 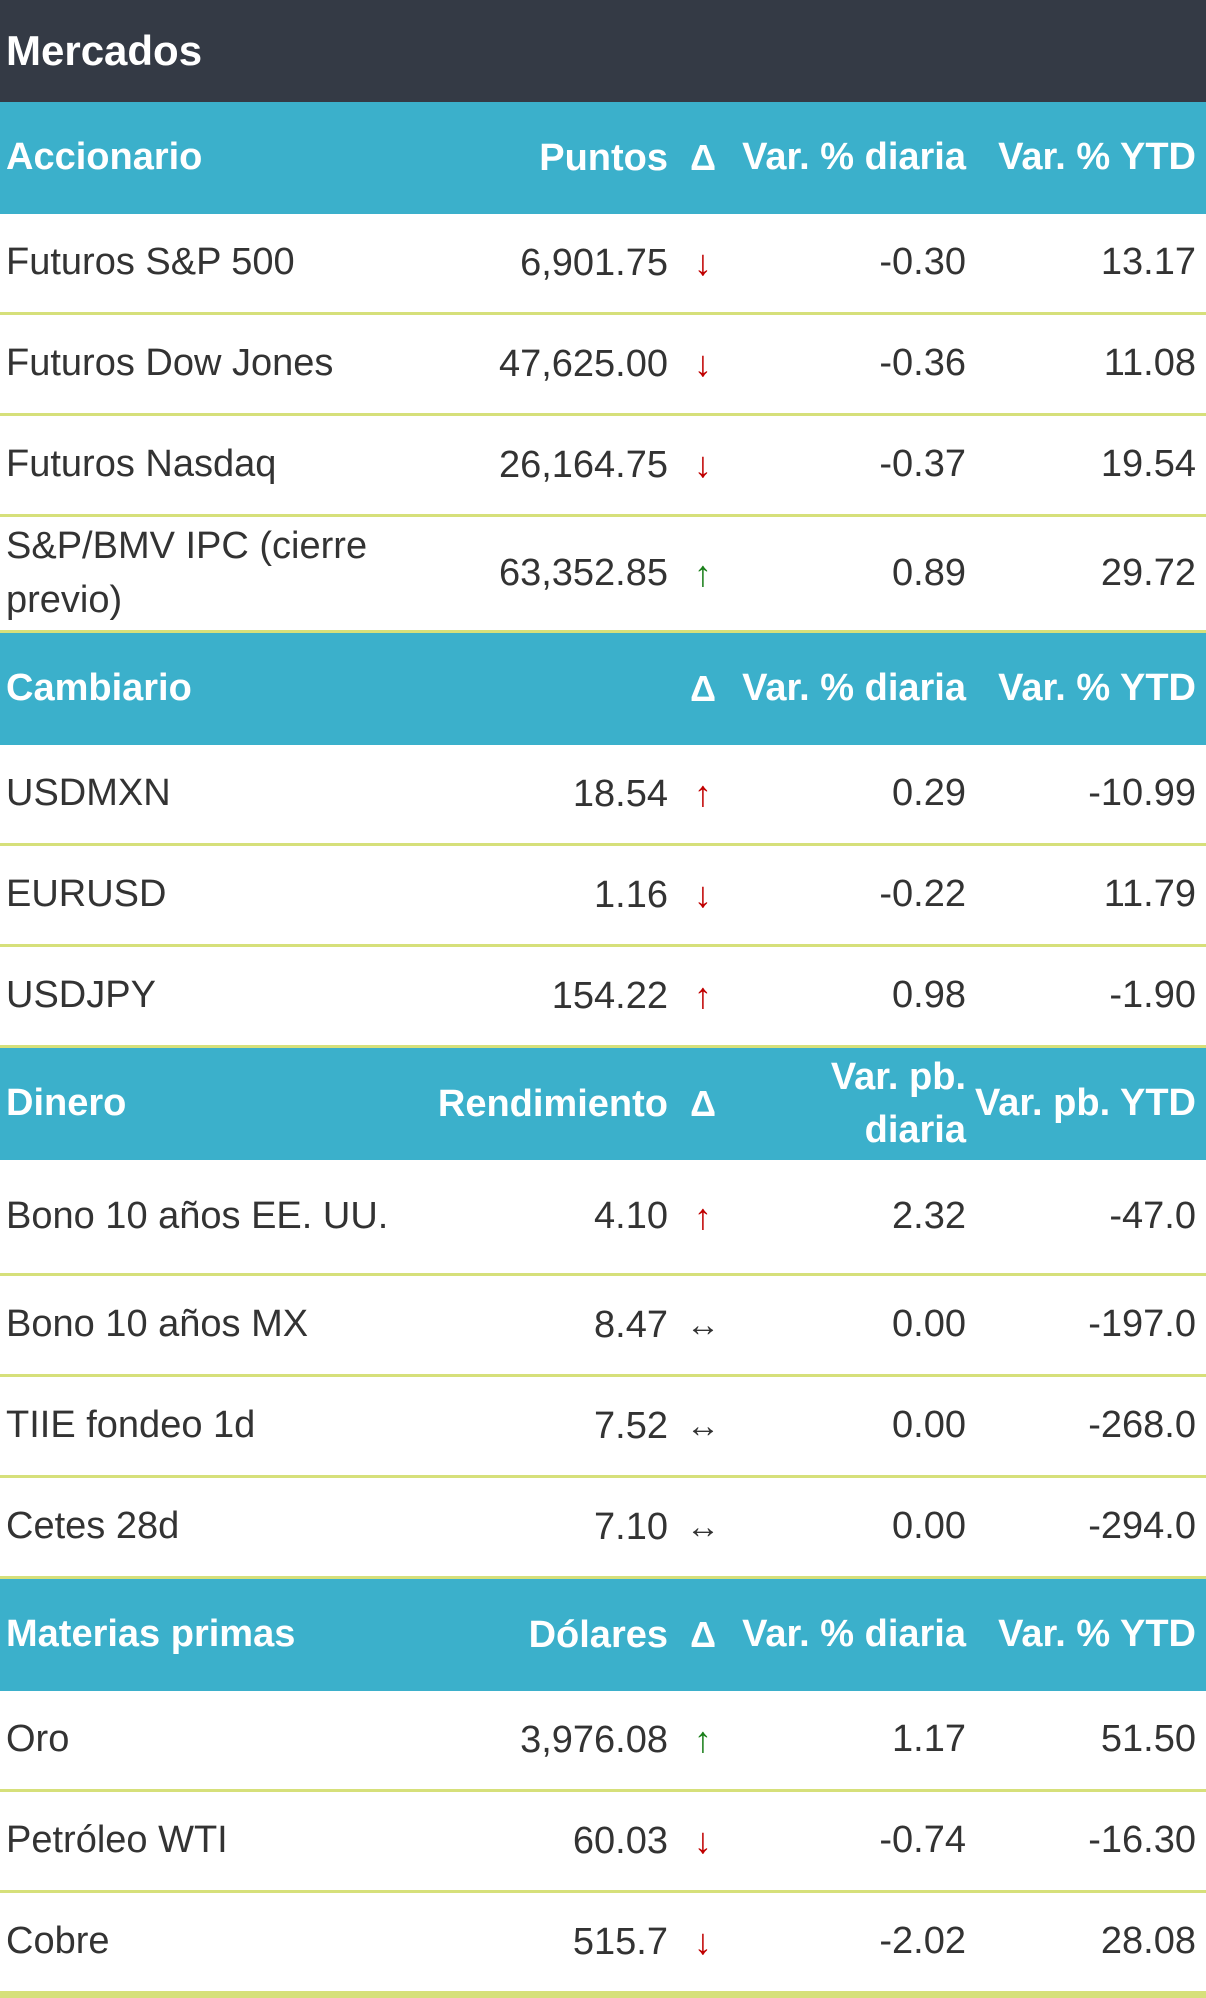 I want to click on table-row: Cetes 28d 7.10 ↔ 0.00 -294.0, so click(x=603, y=1528).